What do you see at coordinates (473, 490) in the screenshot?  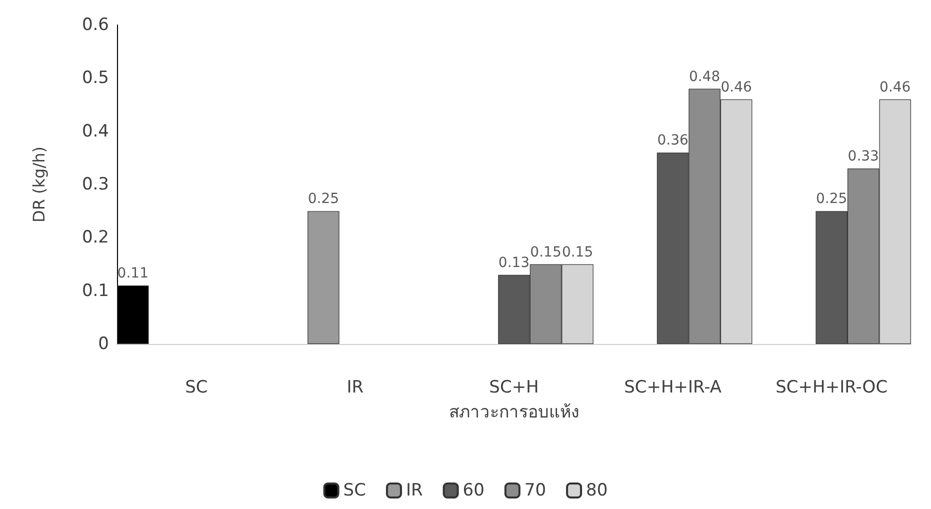 I see `legend-label: 60` at bounding box center [473, 490].